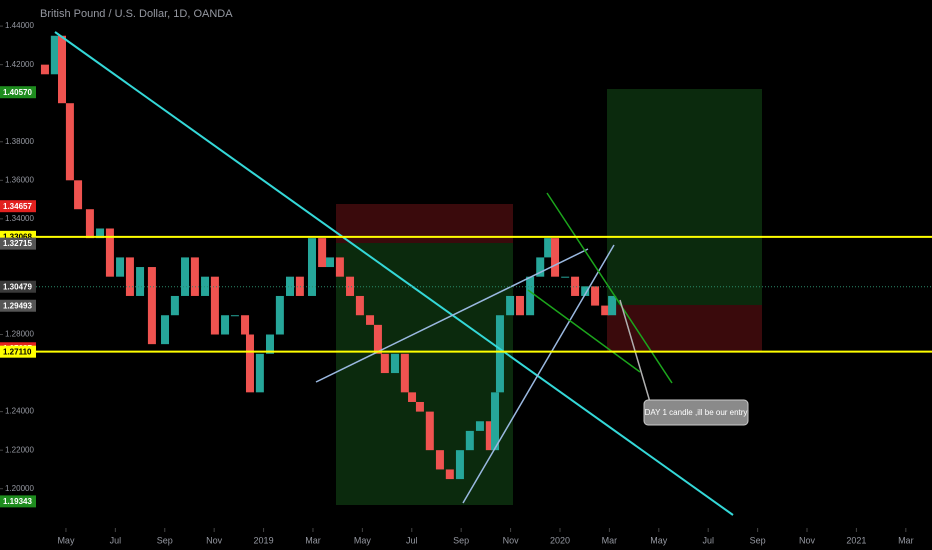  Describe the element at coordinates (19, 334) in the screenshot. I see `y-tick-label: 1.28000` at that location.